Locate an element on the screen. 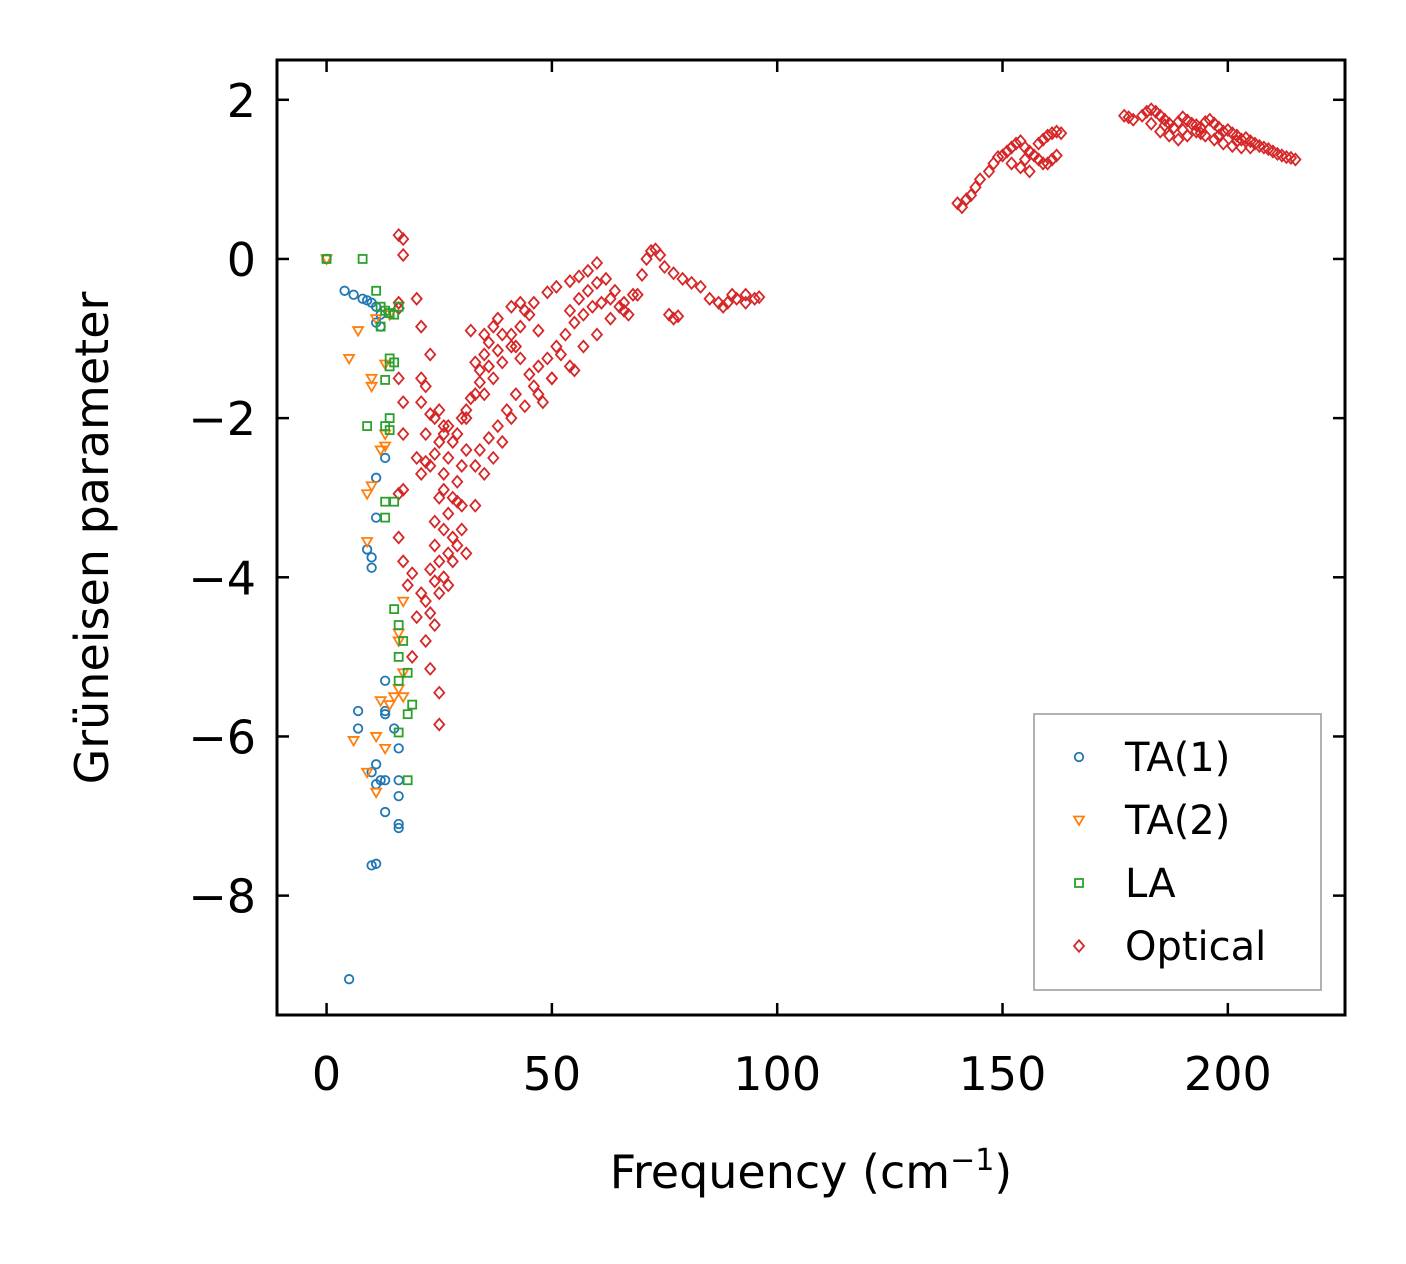  legend-marker-la is located at coordinates (1079, 883).